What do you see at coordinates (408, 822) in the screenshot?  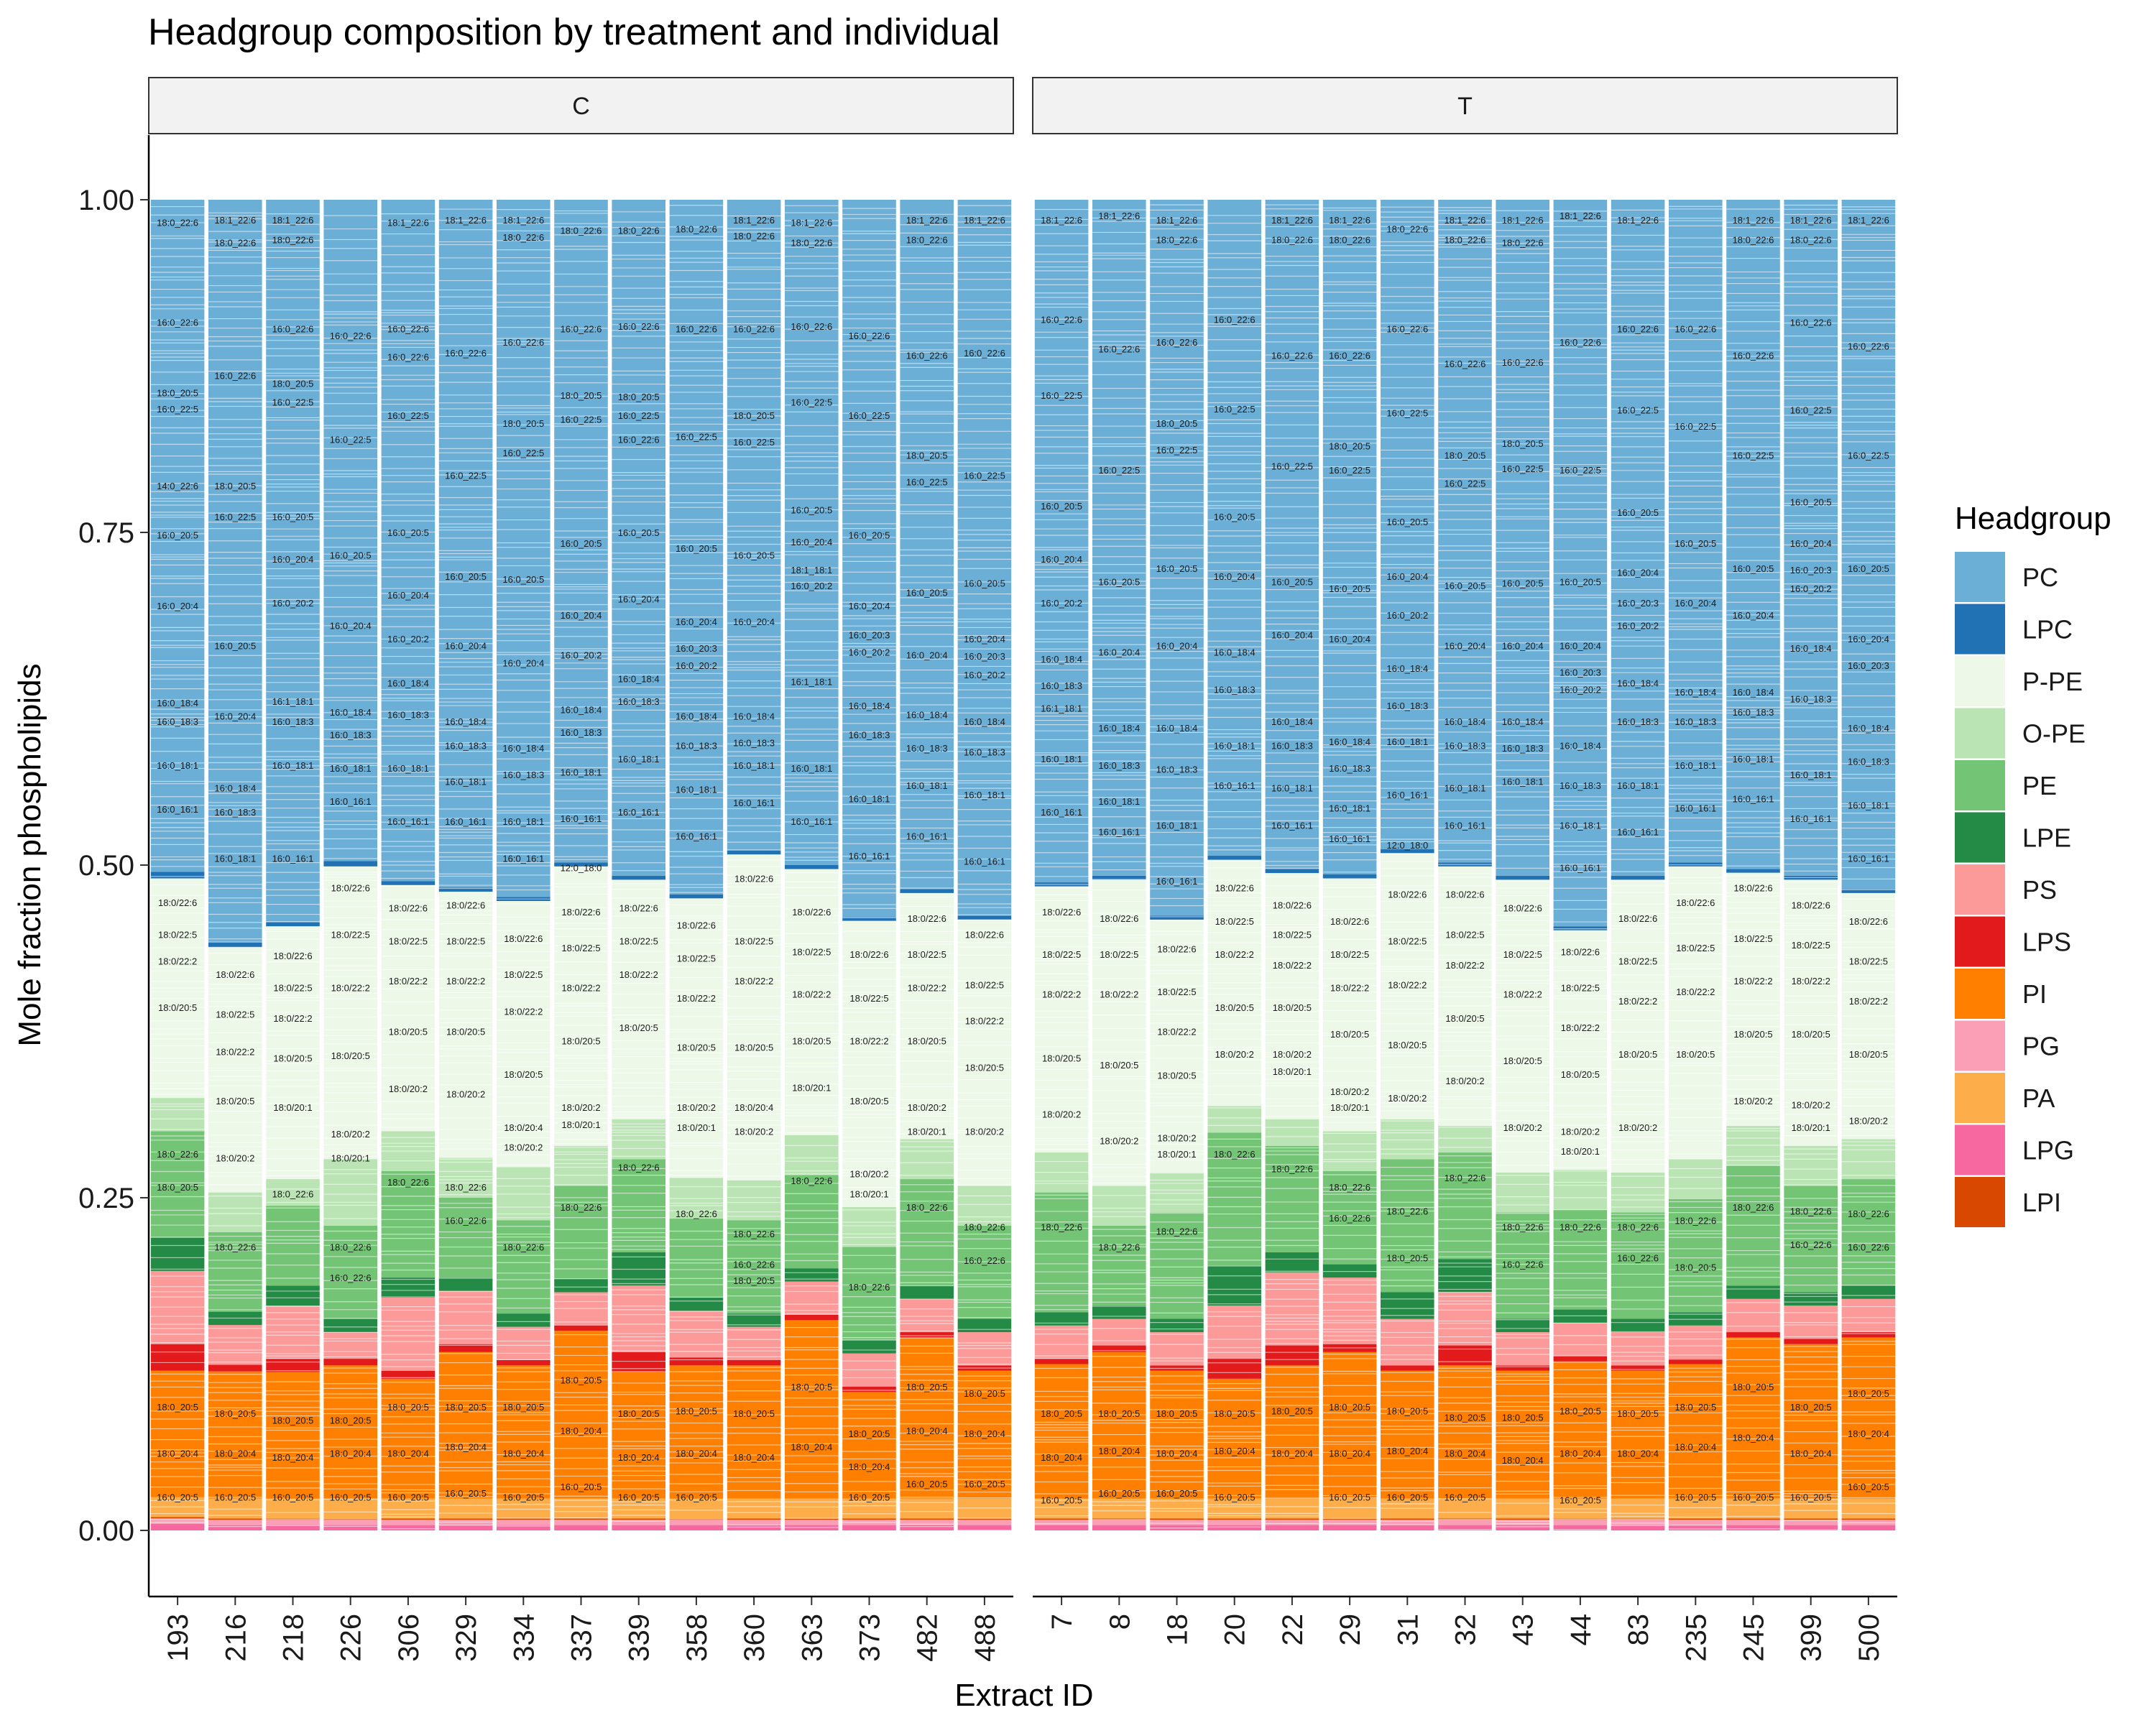 I see `species-label: 16:0_16:1` at bounding box center [408, 822].